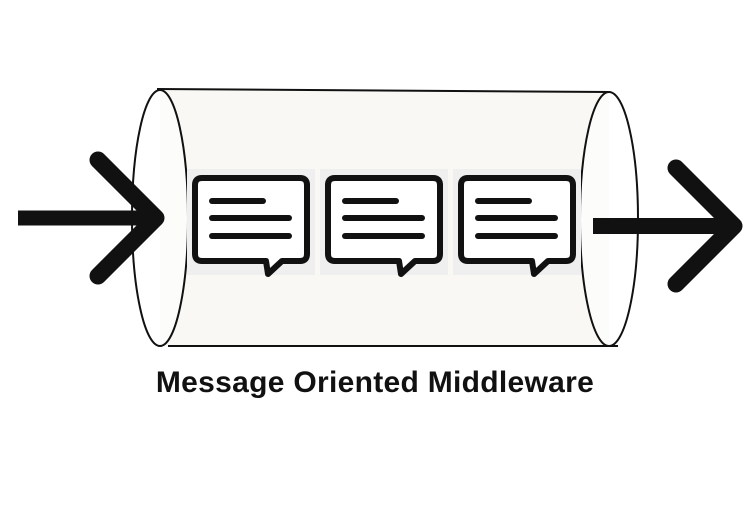 The width and height of the screenshot is (750, 531). I want to click on output-arrow-head, so click(705, 226).